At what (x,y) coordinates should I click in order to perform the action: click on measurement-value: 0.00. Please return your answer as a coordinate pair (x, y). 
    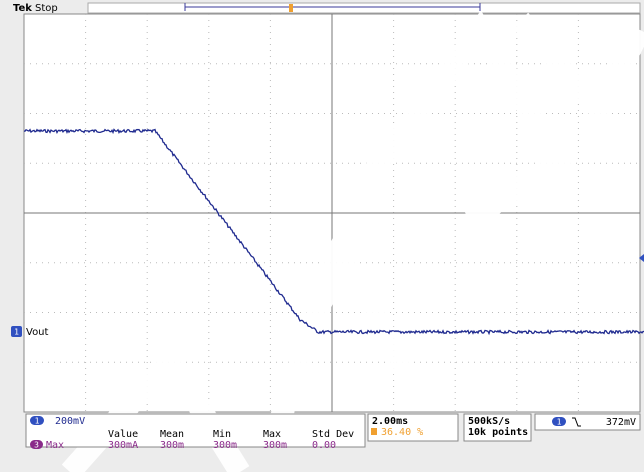
    Looking at the image, I should click on (324, 445).